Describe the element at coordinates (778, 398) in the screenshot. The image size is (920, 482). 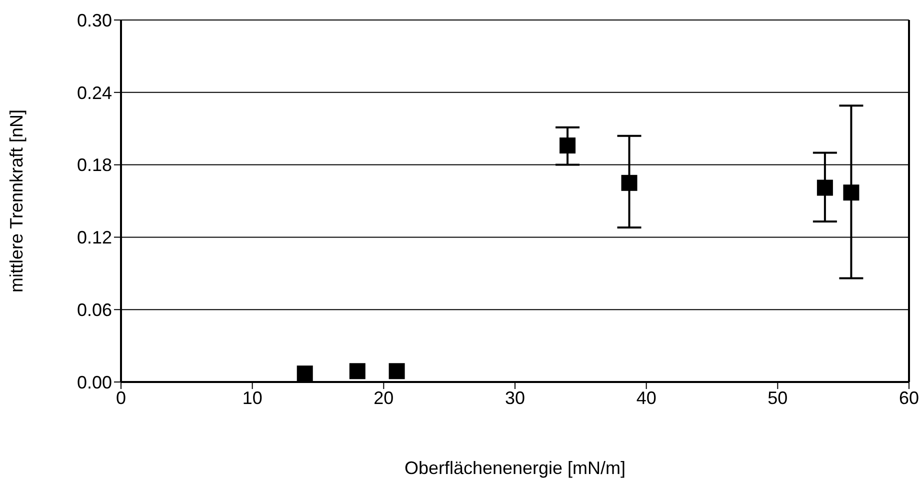
I see `x-tick-label: 50` at that location.